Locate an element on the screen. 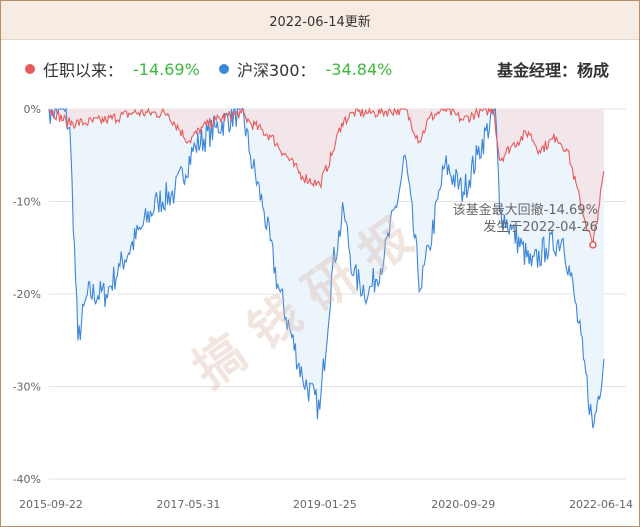  y-tick-label: -30% is located at coordinates (27, 387).